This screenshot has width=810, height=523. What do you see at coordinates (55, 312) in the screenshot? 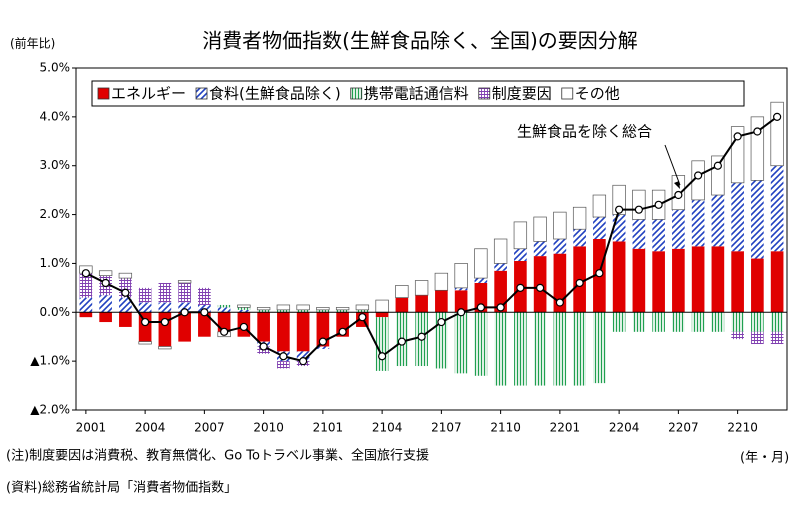
I see `y-tick-label: 0.0%` at bounding box center [55, 312].